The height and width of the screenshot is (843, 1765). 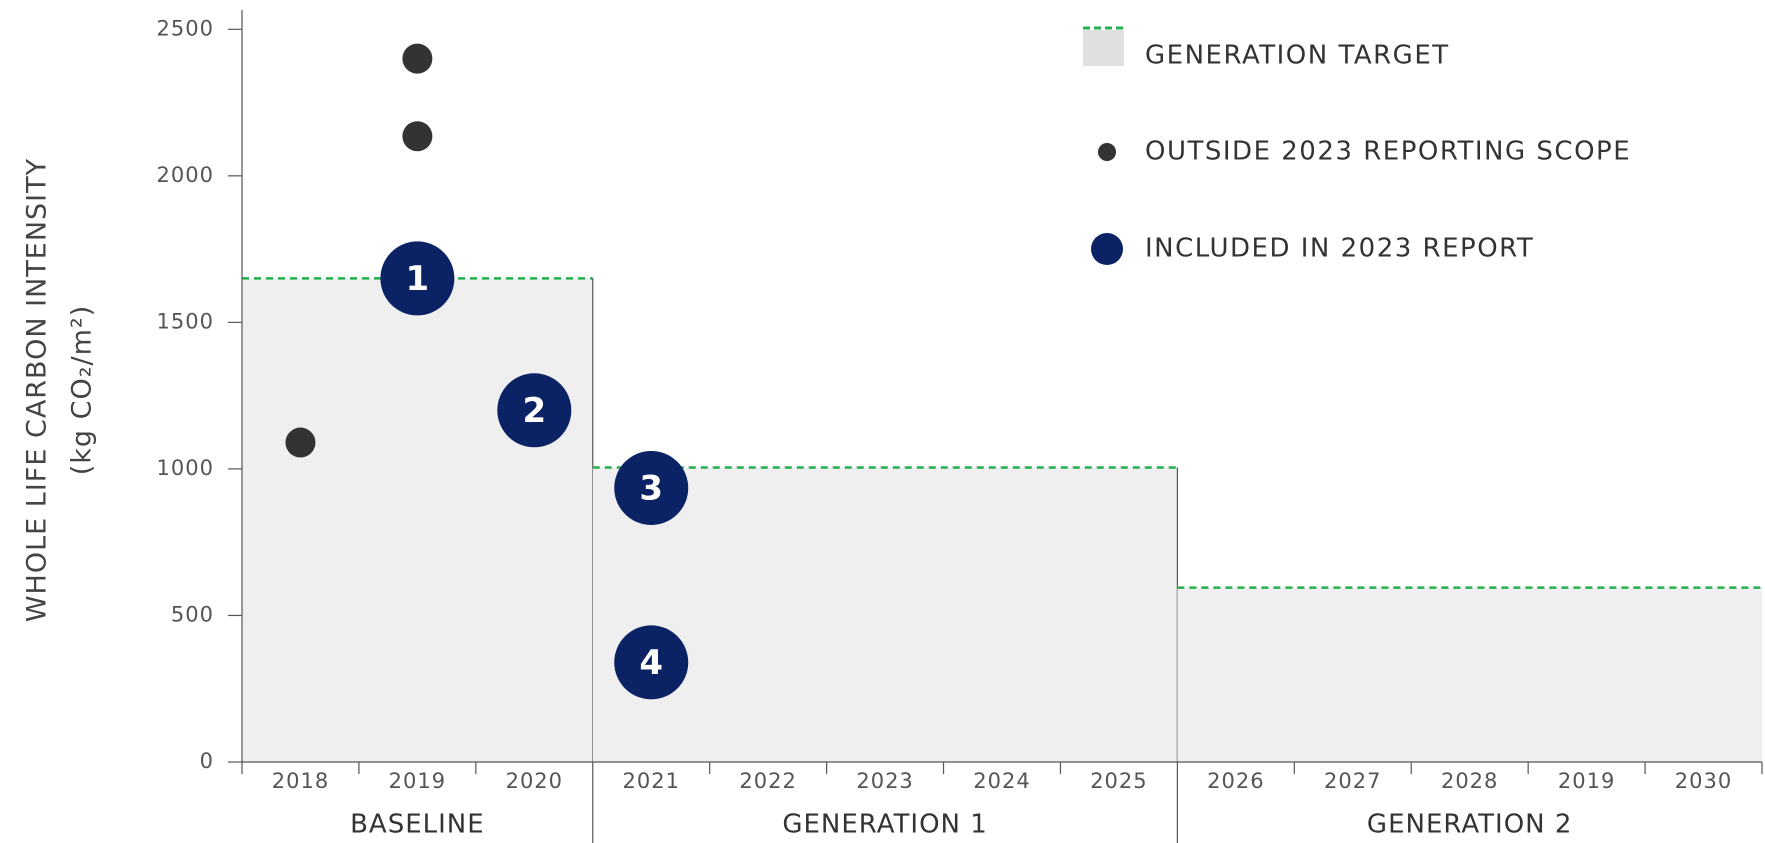 I want to click on point-label: 4, so click(x=651, y=663).